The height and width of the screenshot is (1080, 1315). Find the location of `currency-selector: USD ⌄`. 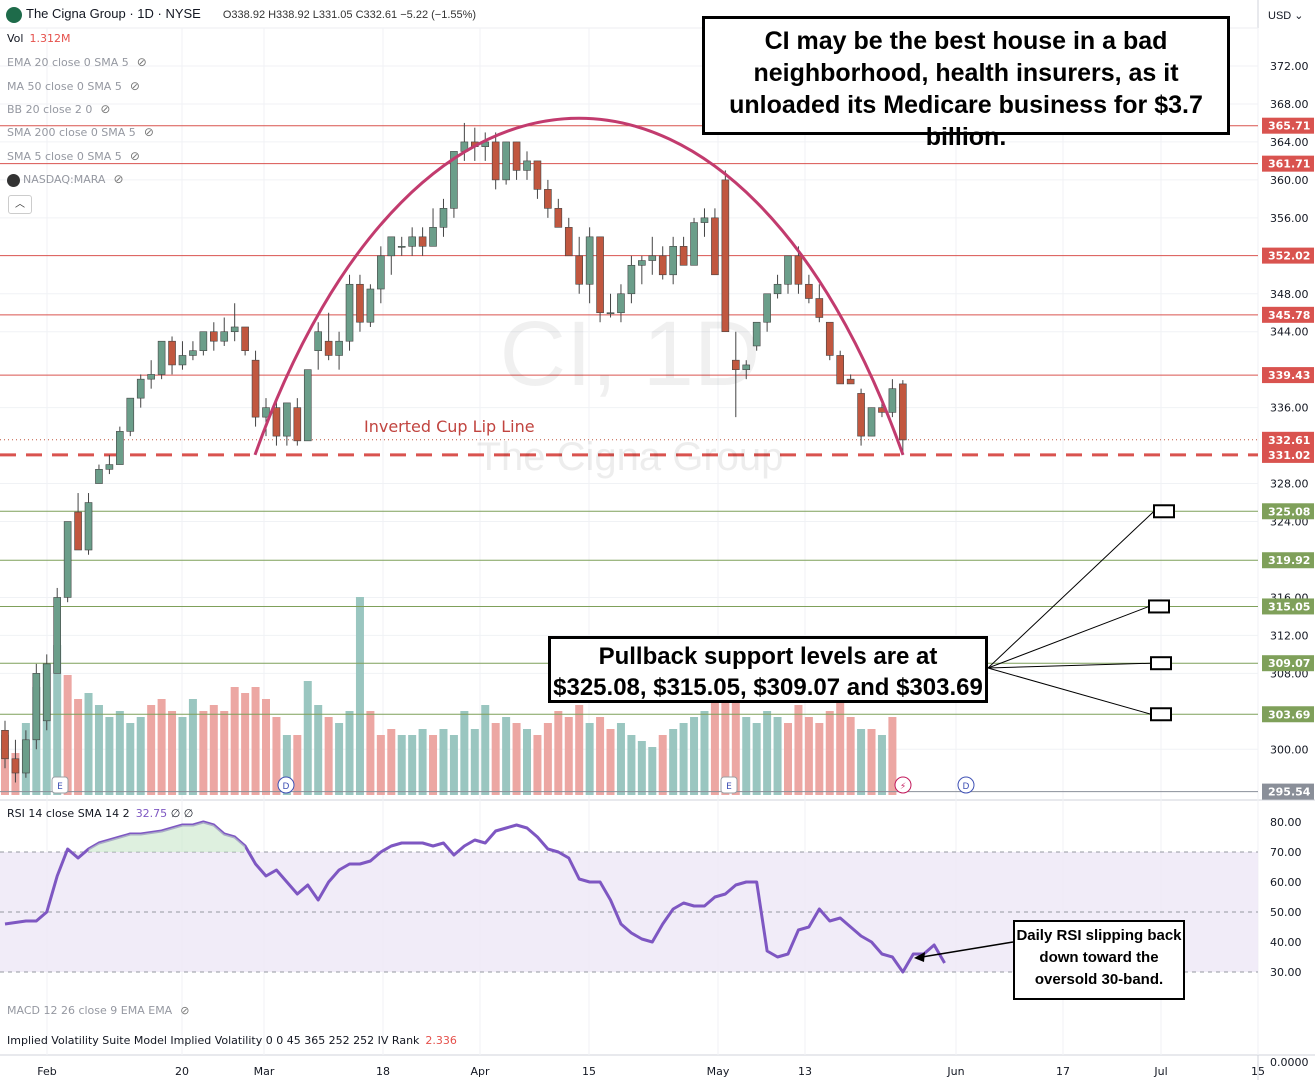

currency-selector: USD ⌄ is located at coordinates (1286, 16).